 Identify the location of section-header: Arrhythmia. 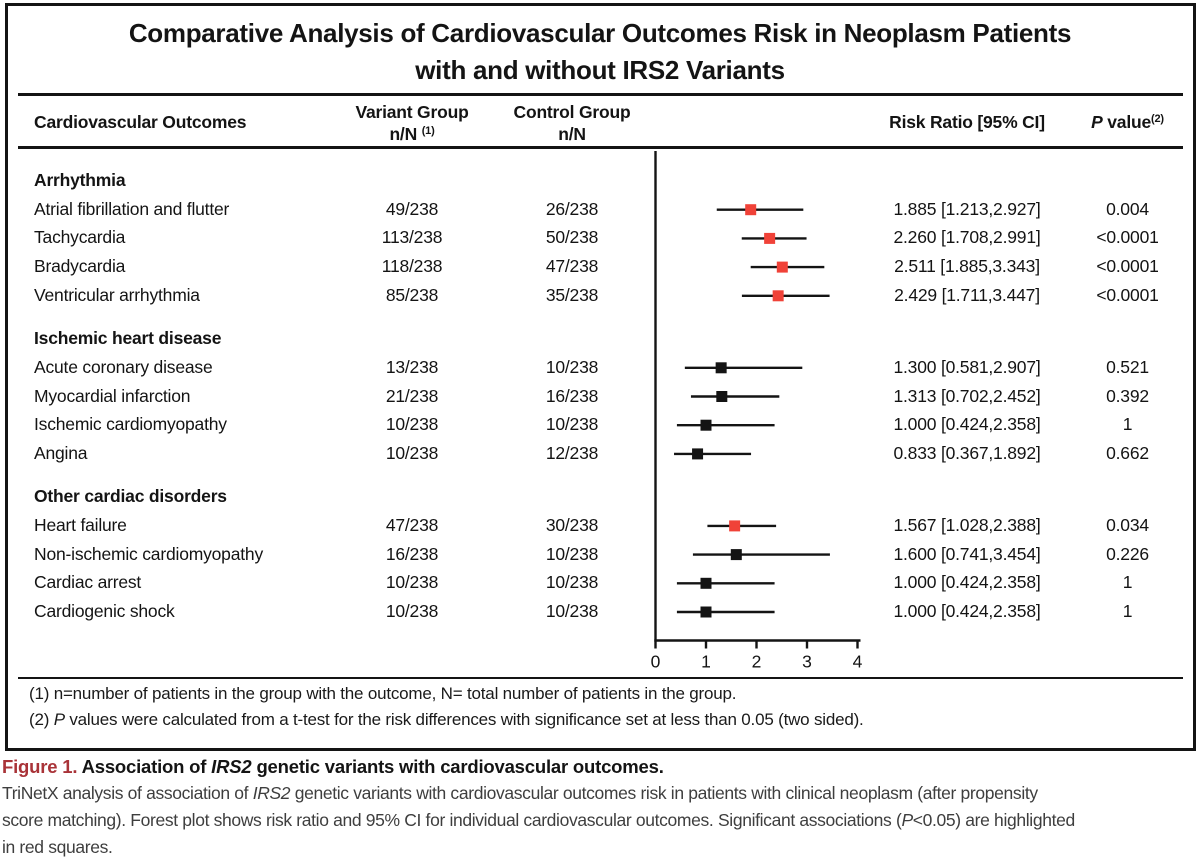
(80, 180).